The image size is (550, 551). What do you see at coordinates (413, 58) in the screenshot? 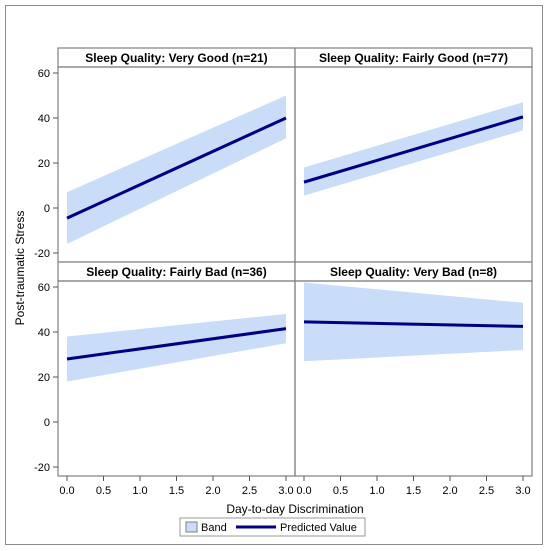
I see `panel-title: Sleep Quality: Fairly Good (n=77)` at bounding box center [413, 58].